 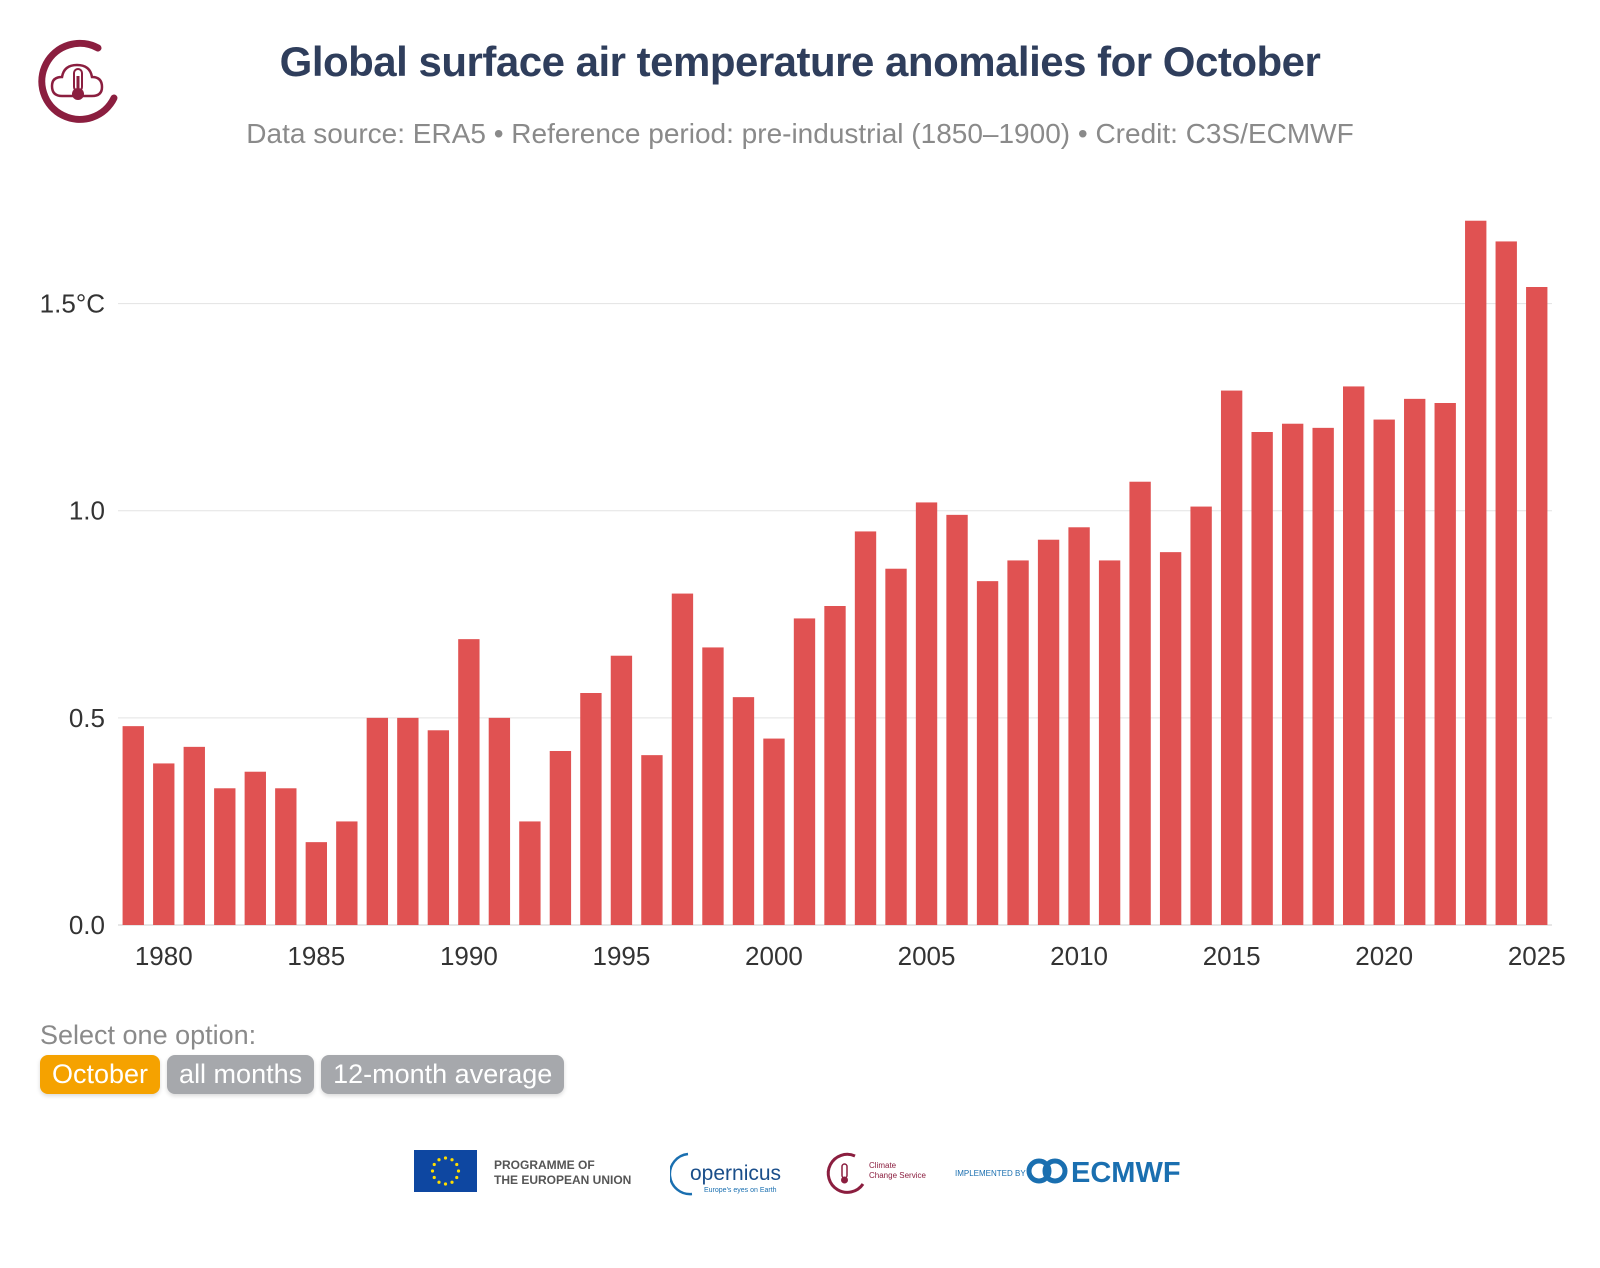 What do you see at coordinates (469, 782) in the screenshot?
I see `bar-1990` at bounding box center [469, 782].